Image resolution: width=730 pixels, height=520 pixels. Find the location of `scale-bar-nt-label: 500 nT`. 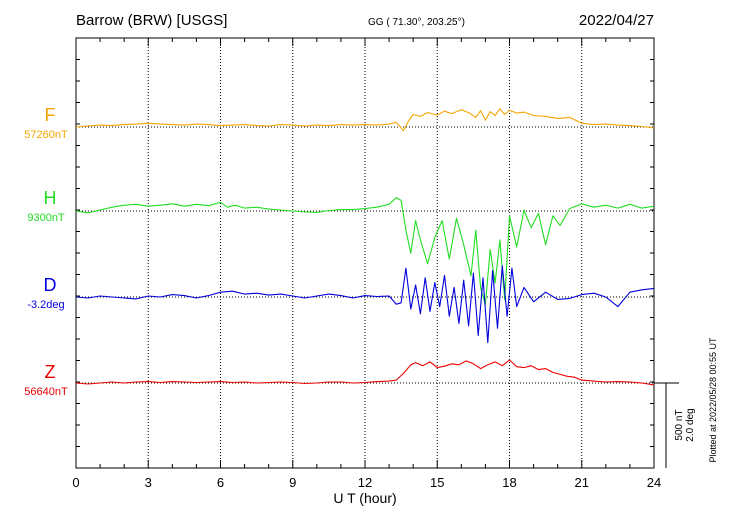

scale-bar-nt-label: 500 nT is located at coordinates (679, 424).